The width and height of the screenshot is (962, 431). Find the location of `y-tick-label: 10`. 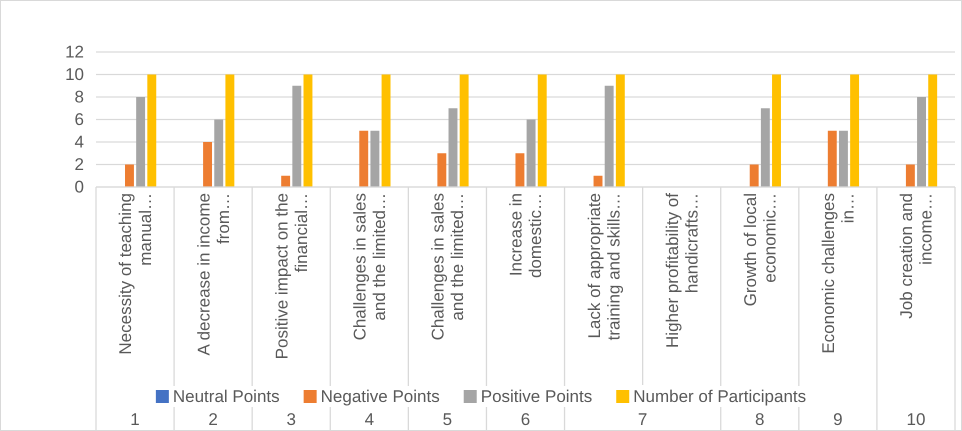

y-tick-label: 10 is located at coordinates (74, 74).